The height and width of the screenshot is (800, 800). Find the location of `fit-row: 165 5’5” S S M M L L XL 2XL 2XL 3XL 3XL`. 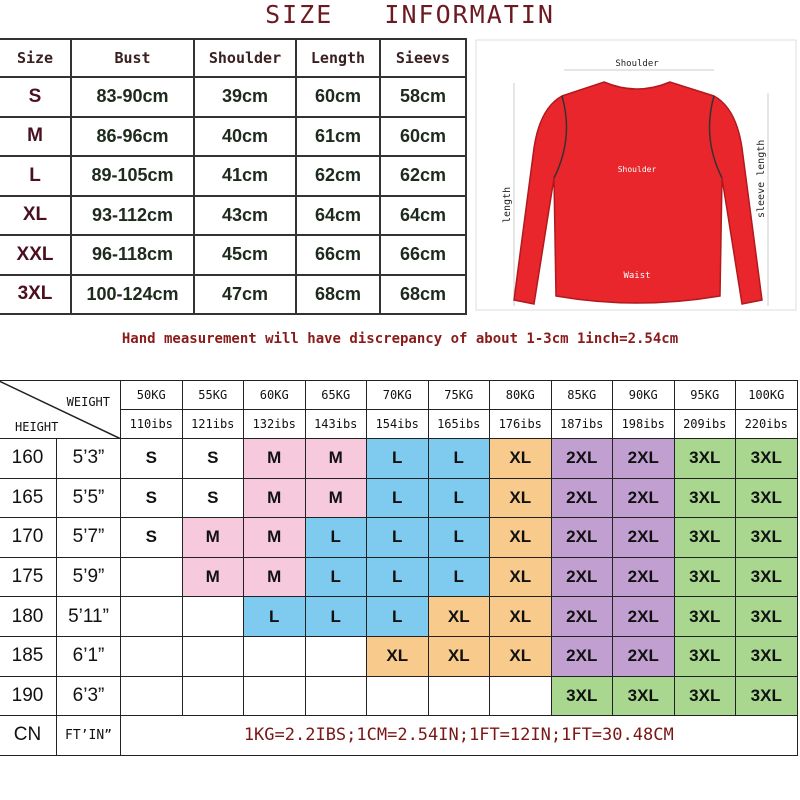

fit-row: 165 5’5” S S M M L L XL 2XL 2XL 3XL 3XL is located at coordinates (399, 498).